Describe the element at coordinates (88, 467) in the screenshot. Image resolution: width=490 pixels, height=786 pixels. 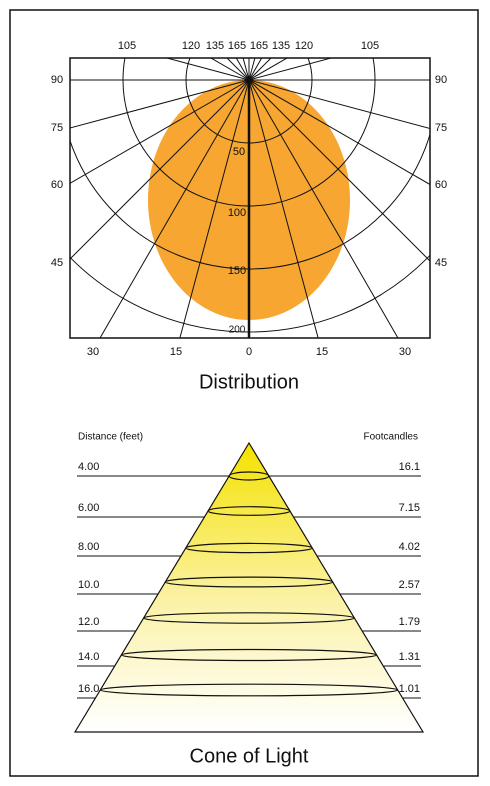
I see `distance-label: 4.00` at that location.